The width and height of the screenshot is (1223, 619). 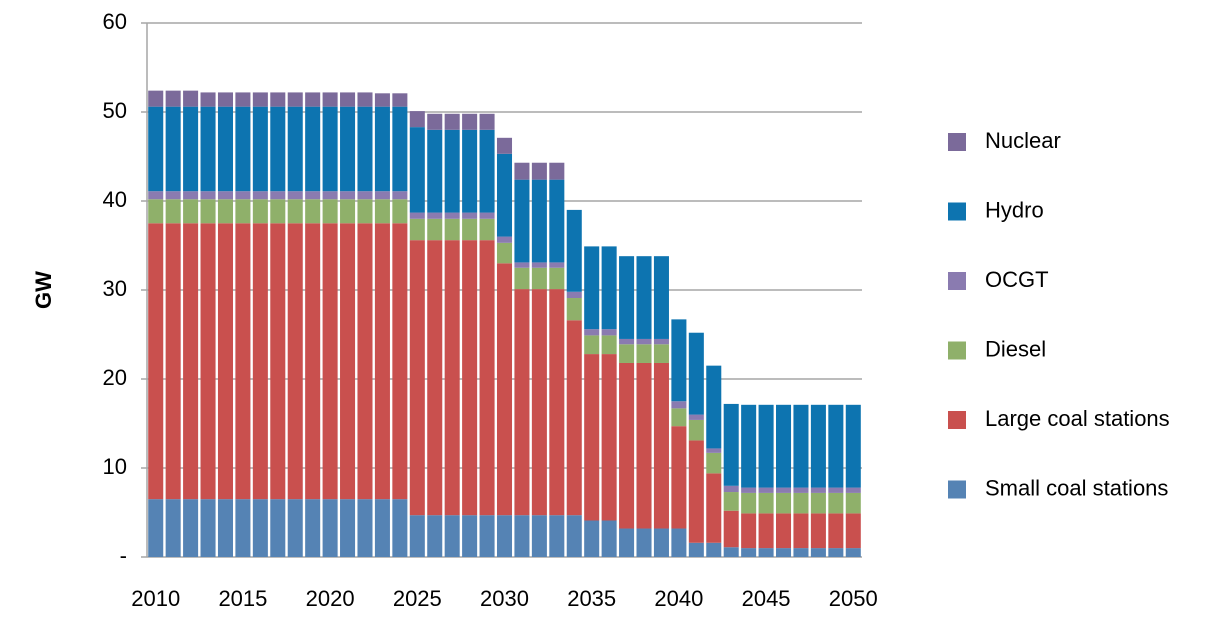 I want to click on x-tick-label: 2045, so click(x=766, y=598).